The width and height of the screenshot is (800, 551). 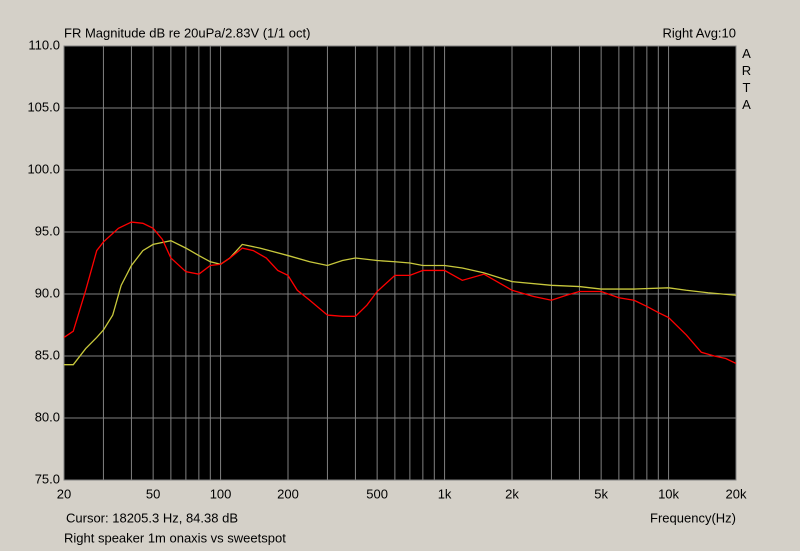 I want to click on y-tick-label: 95.0, so click(x=47, y=230).